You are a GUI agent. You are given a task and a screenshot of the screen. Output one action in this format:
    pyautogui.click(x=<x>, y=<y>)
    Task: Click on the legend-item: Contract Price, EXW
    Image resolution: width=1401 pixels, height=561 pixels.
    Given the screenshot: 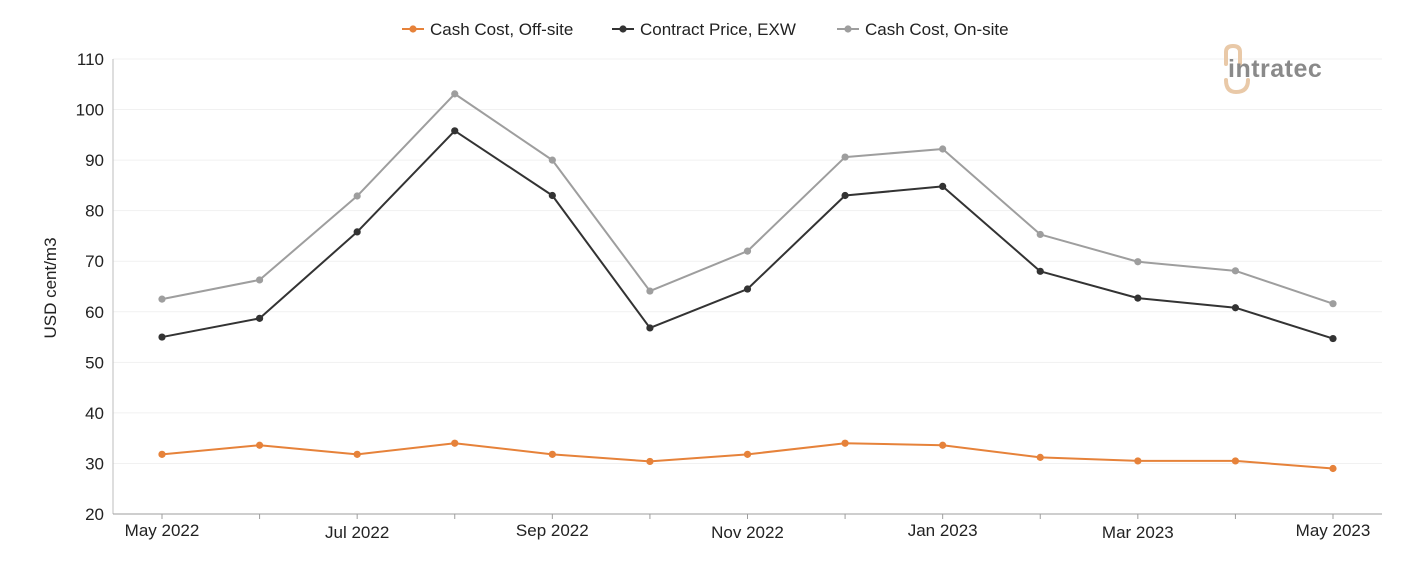 What is the action you would take?
    pyautogui.click(x=704, y=29)
    